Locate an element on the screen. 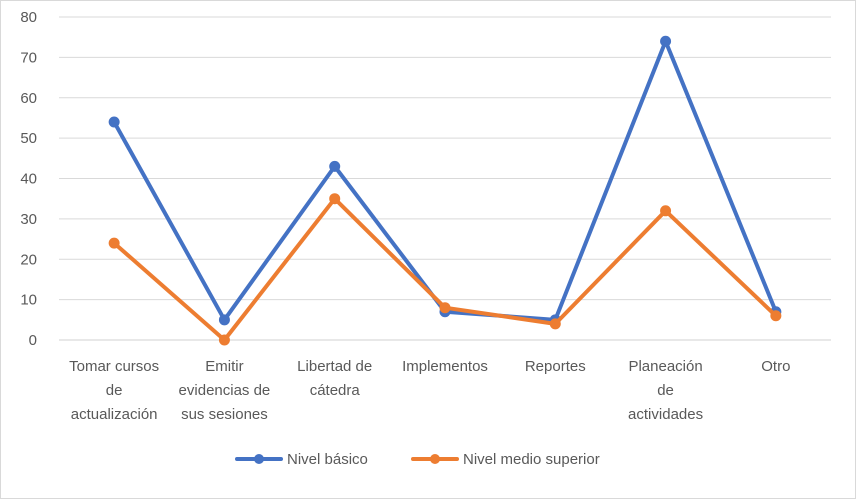 This screenshot has height=500, width=856. y-tick-label: 60 is located at coordinates (28, 98).